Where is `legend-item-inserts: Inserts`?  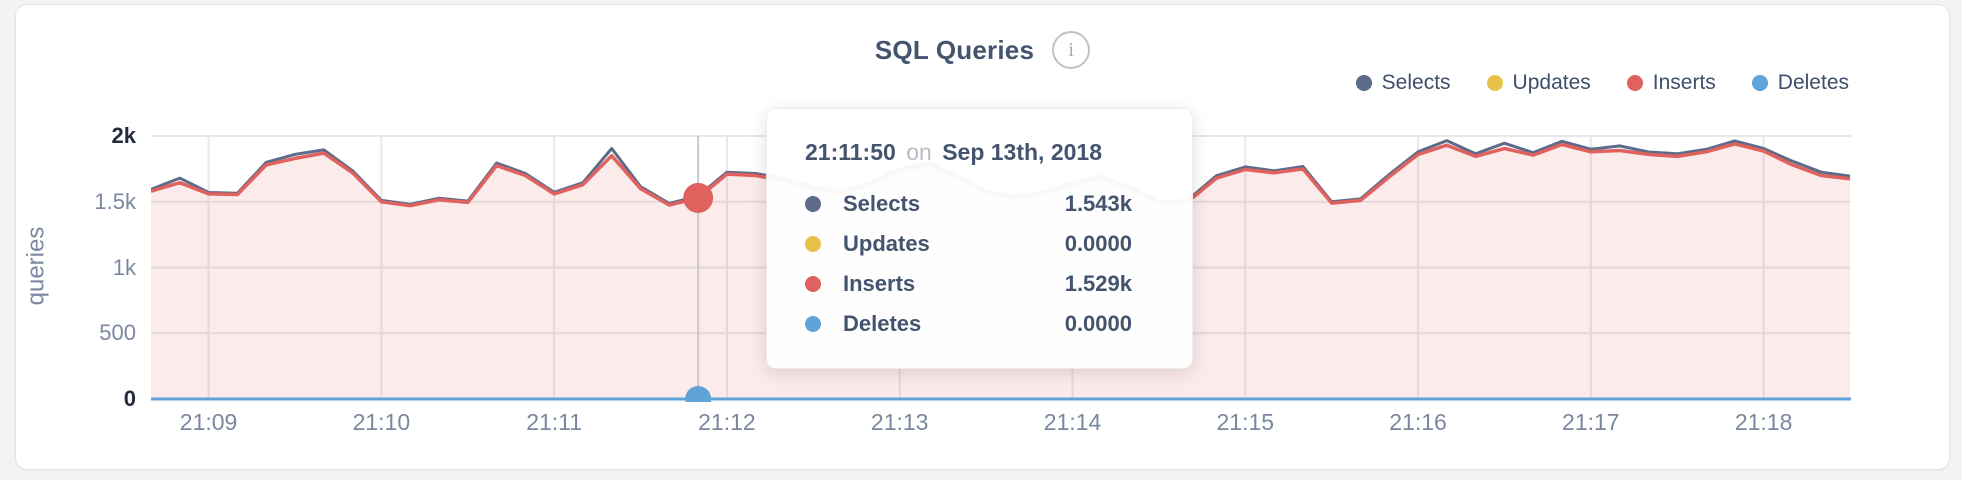 legend-item-inserts: Inserts is located at coordinates (1671, 83).